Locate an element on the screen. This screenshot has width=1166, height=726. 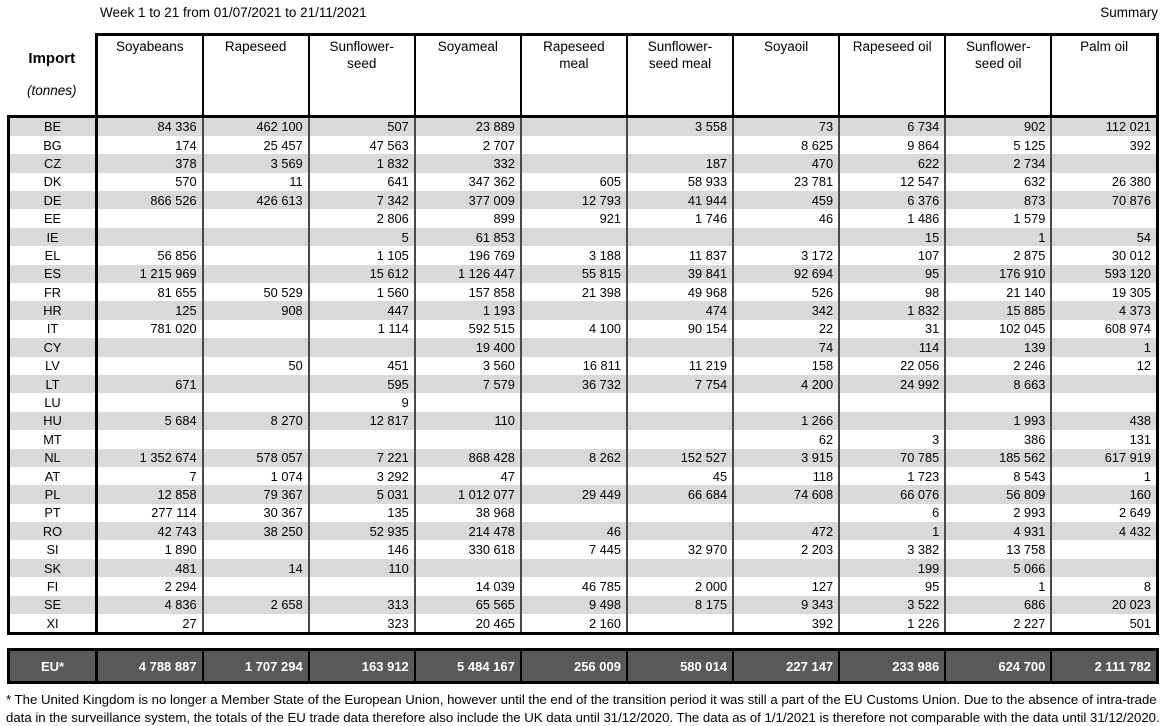
value-cell: 52 935 is located at coordinates (361, 531).